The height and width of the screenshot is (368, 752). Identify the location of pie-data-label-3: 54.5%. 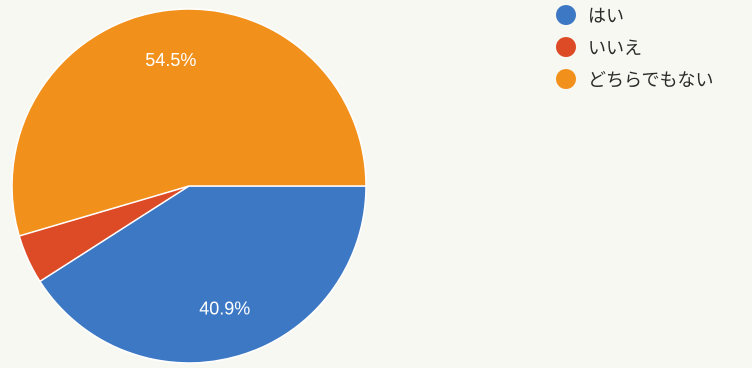
(170, 60).